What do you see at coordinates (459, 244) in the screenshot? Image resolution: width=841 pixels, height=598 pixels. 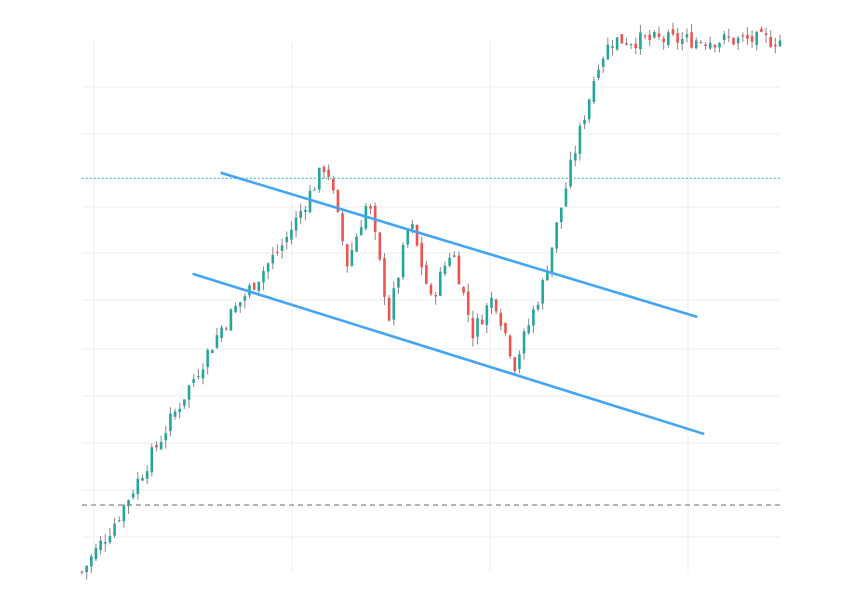 I see `channel-upper-line` at bounding box center [459, 244].